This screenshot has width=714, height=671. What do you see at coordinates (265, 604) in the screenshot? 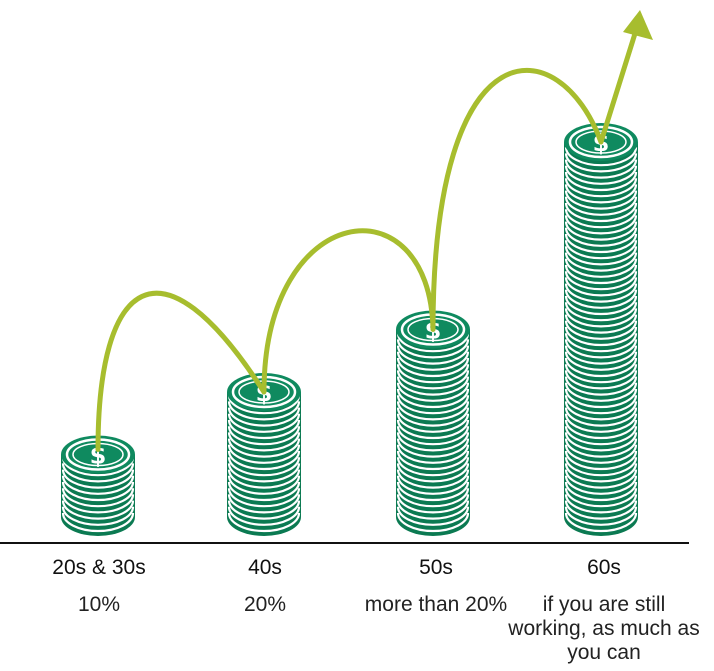
I see `value-label-40s: 20%` at bounding box center [265, 604].